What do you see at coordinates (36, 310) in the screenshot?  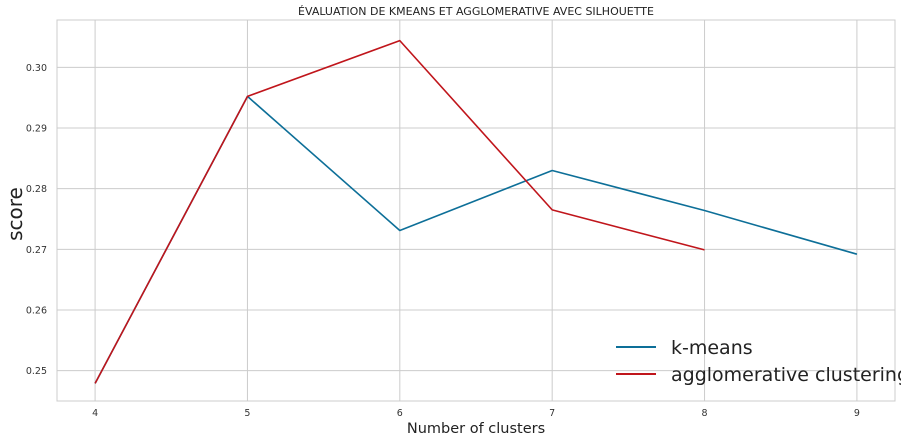 I see `y-tick-label: 0.26` at bounding box center [36, 310].